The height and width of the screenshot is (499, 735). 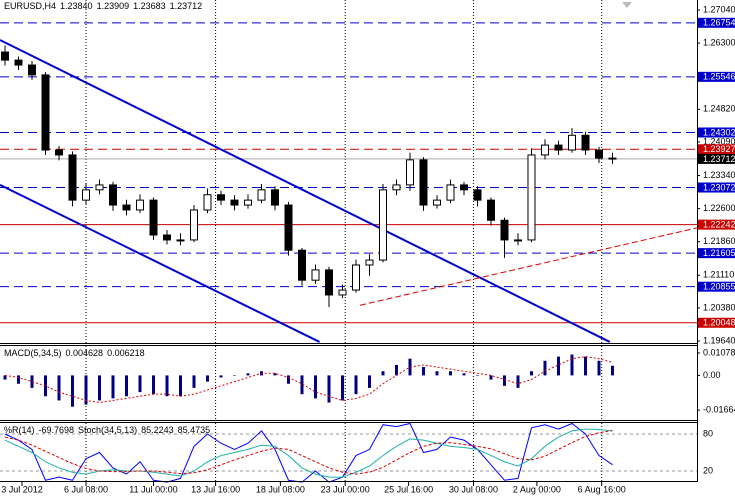 I want to click on header-part: -69.7698, so click(x=57, y=430).